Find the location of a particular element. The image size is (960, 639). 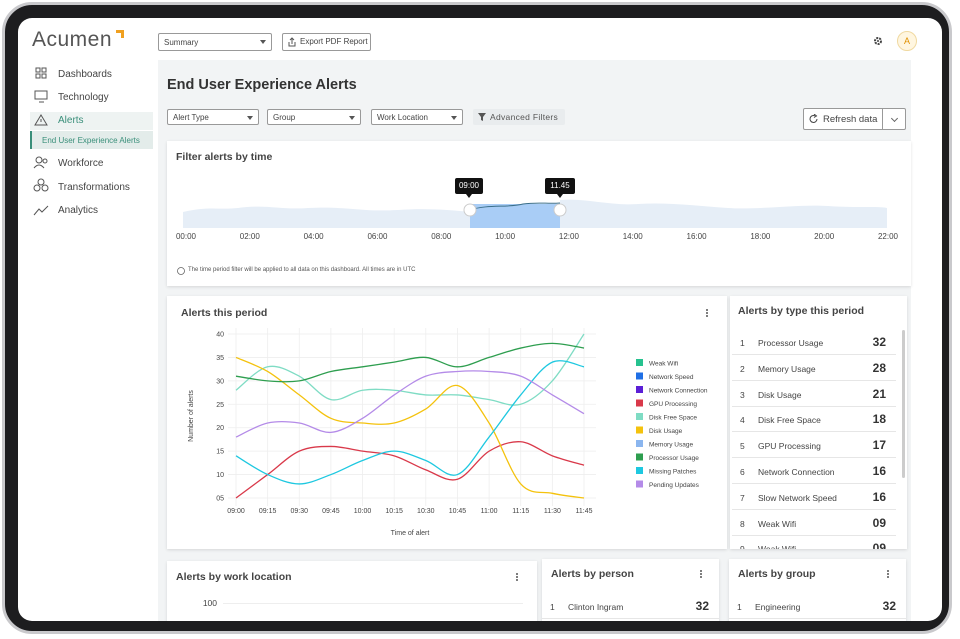

settings-icon is located at coordinates (878, 41).